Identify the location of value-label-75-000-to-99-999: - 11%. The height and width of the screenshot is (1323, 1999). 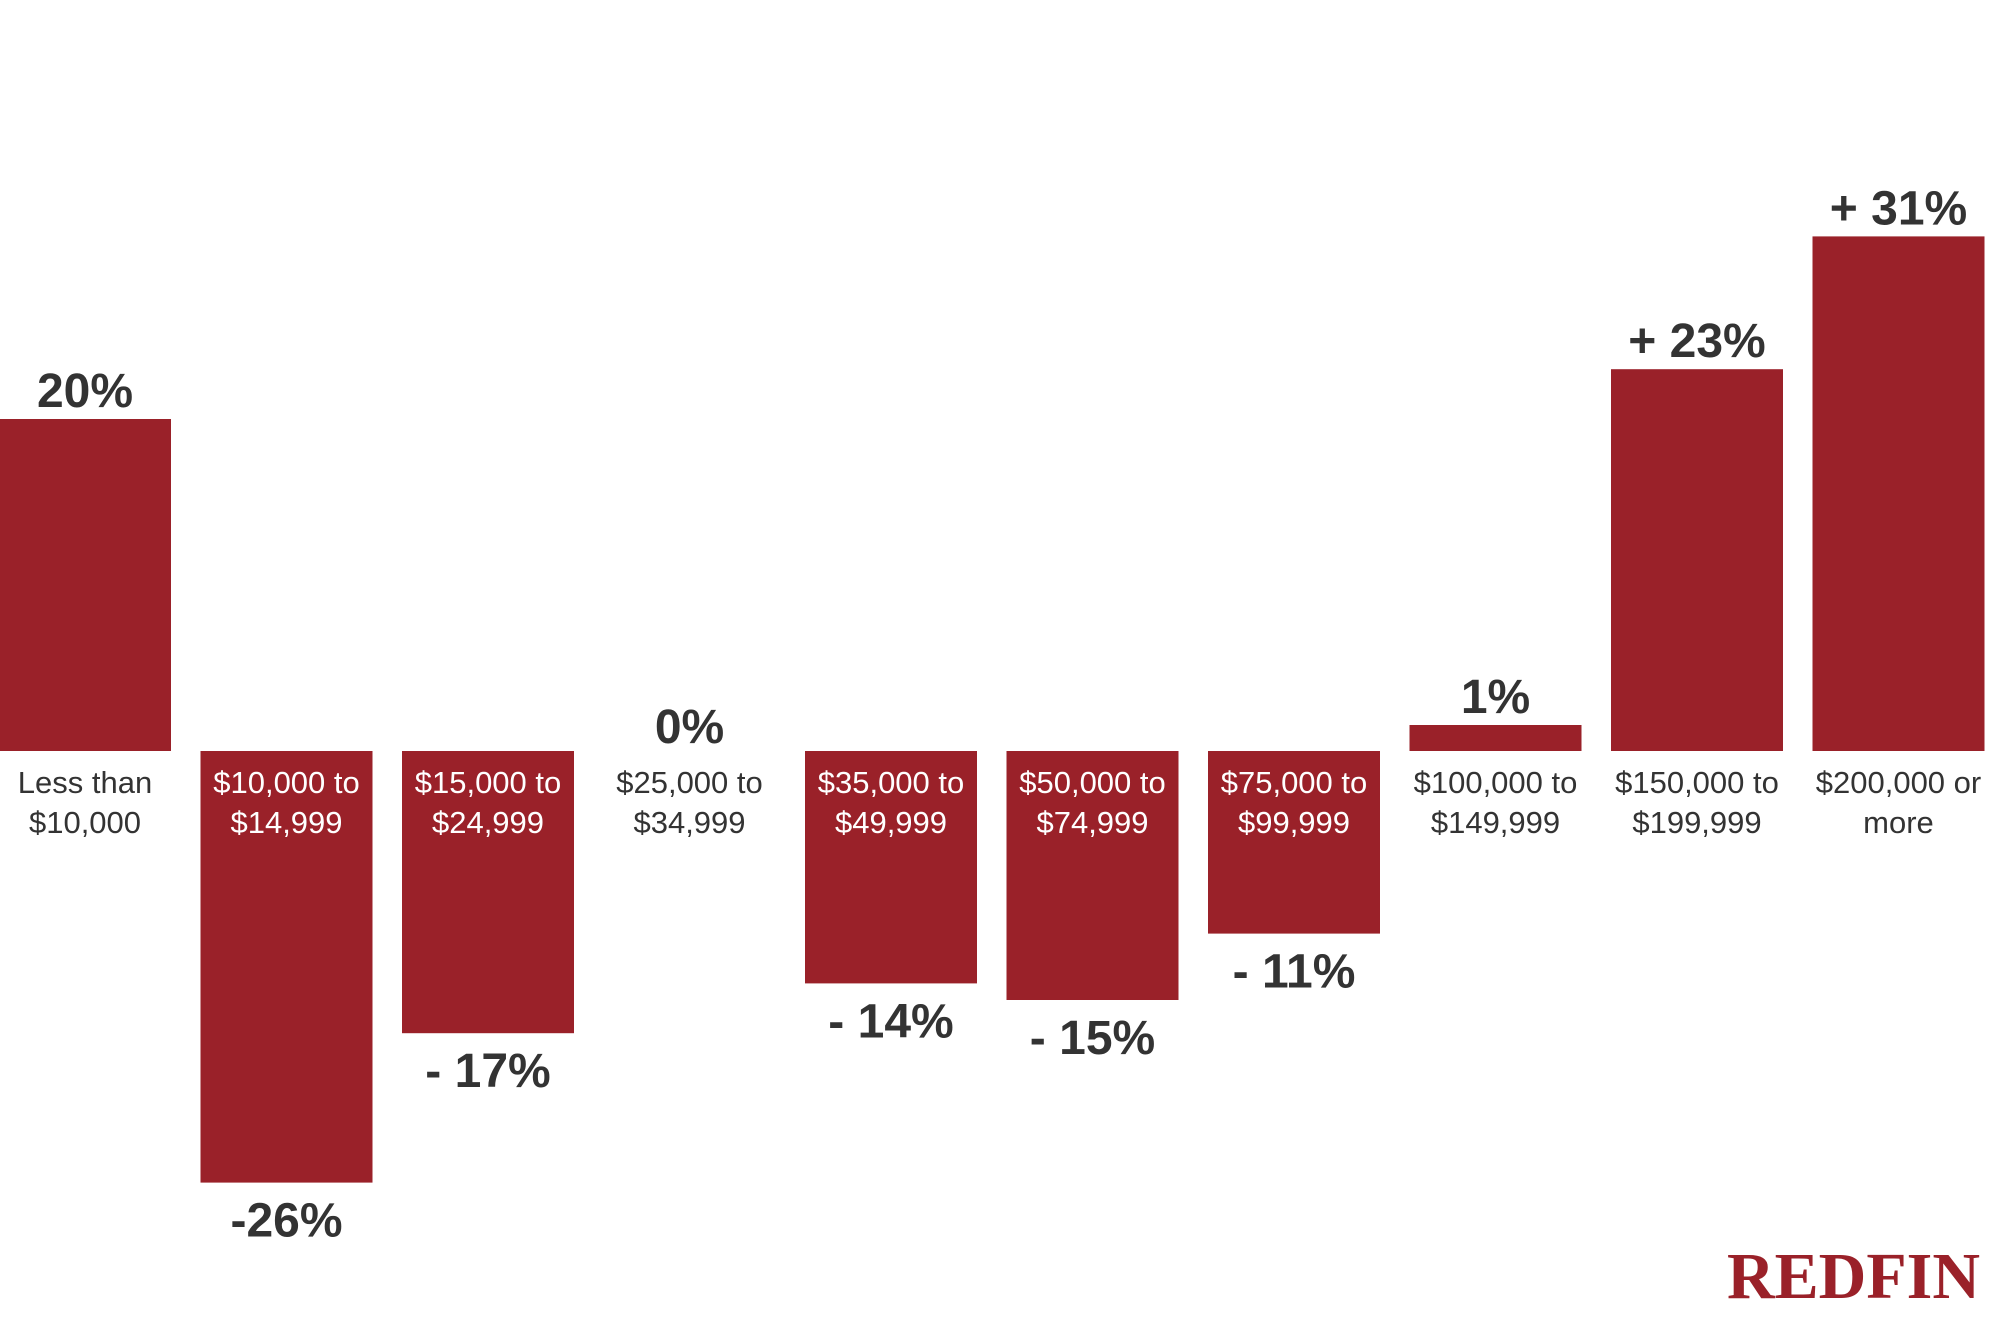
(1294, 972).